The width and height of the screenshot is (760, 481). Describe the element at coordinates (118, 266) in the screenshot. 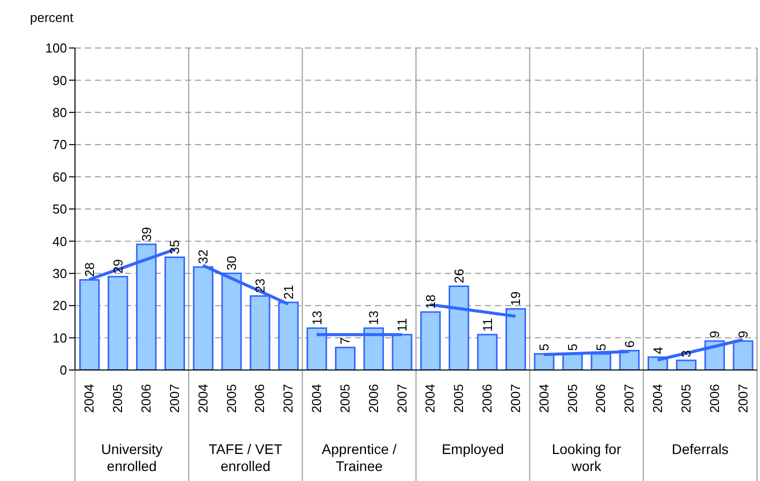

I see `data-label: 29` at that location.